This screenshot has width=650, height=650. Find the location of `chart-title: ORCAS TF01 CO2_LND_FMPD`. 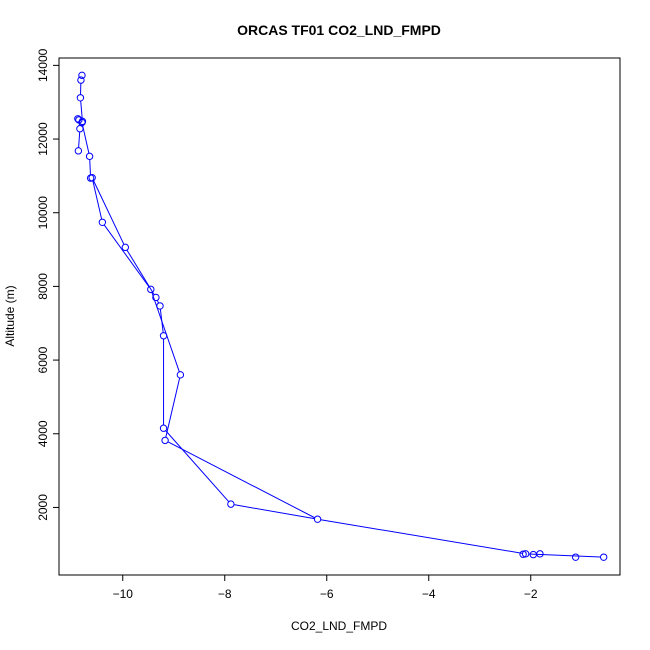

chart-title: ORCAS TF01 CO2_LND_FMPD is located at coordinates (339, 30).